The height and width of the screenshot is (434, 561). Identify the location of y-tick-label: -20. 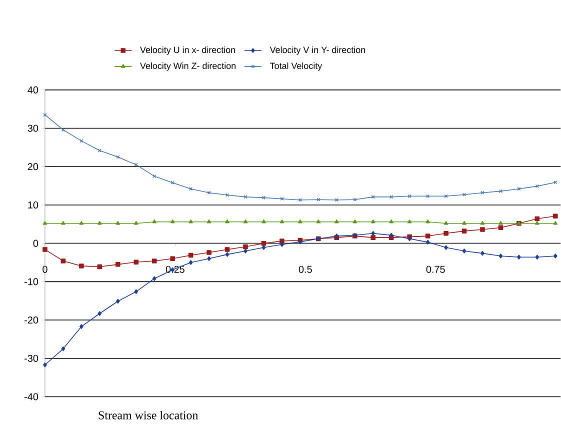
(31, 320).